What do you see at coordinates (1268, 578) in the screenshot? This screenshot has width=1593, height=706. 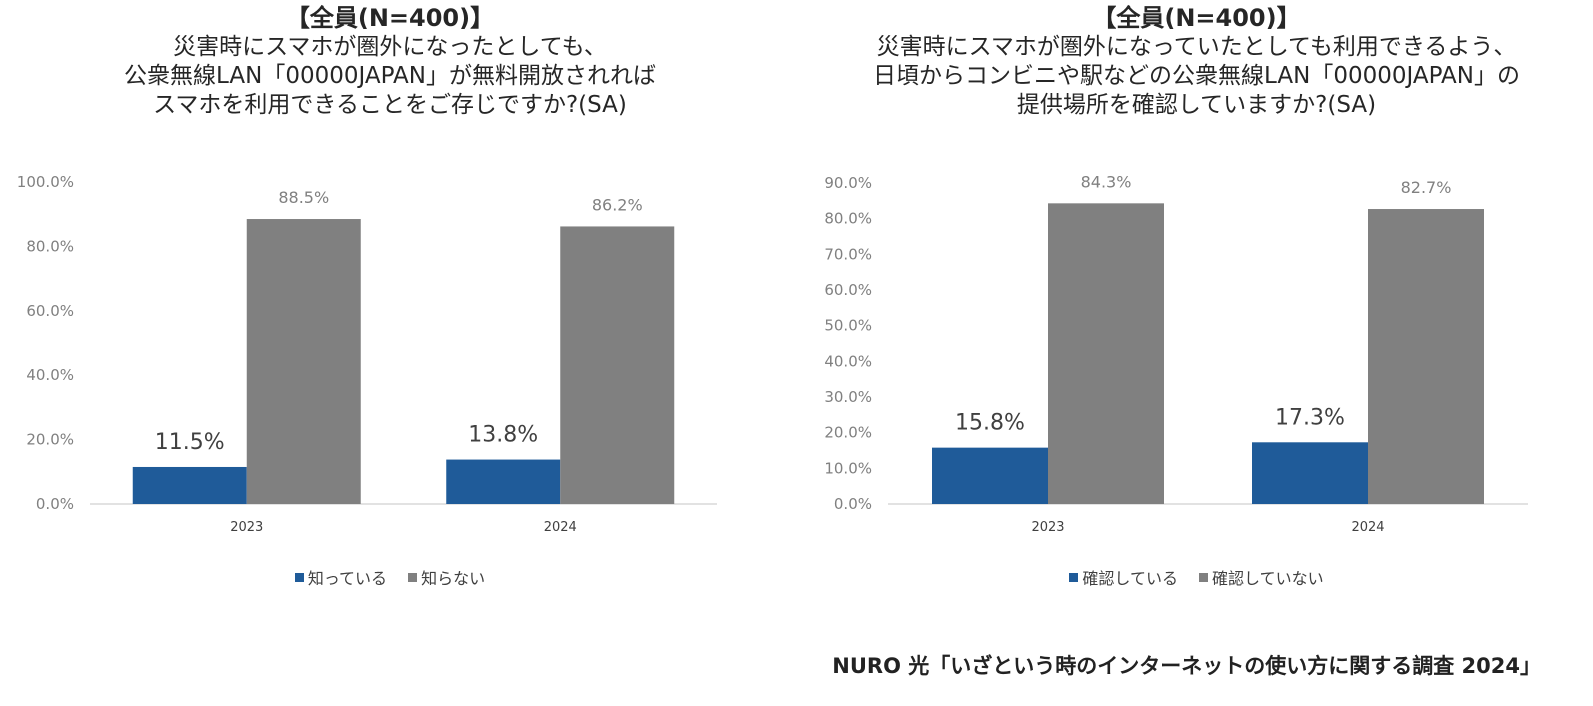 I see `legend-label: 確認していない` at bounding box center [1268, 578].